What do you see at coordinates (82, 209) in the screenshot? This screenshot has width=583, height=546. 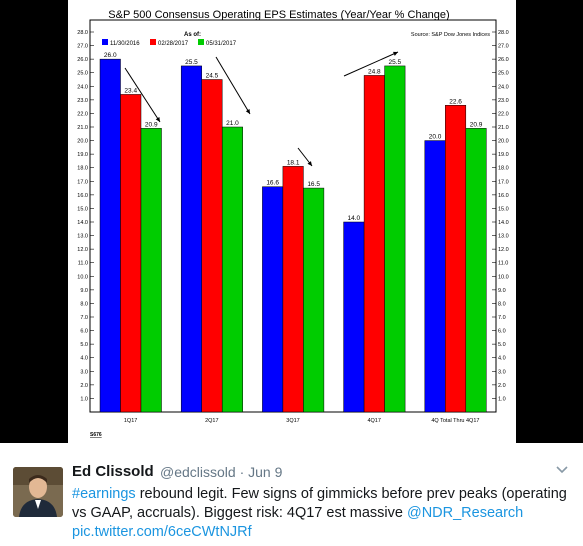 I see `y-tick-label-left: 15.0` at bounding box center [82, 209].